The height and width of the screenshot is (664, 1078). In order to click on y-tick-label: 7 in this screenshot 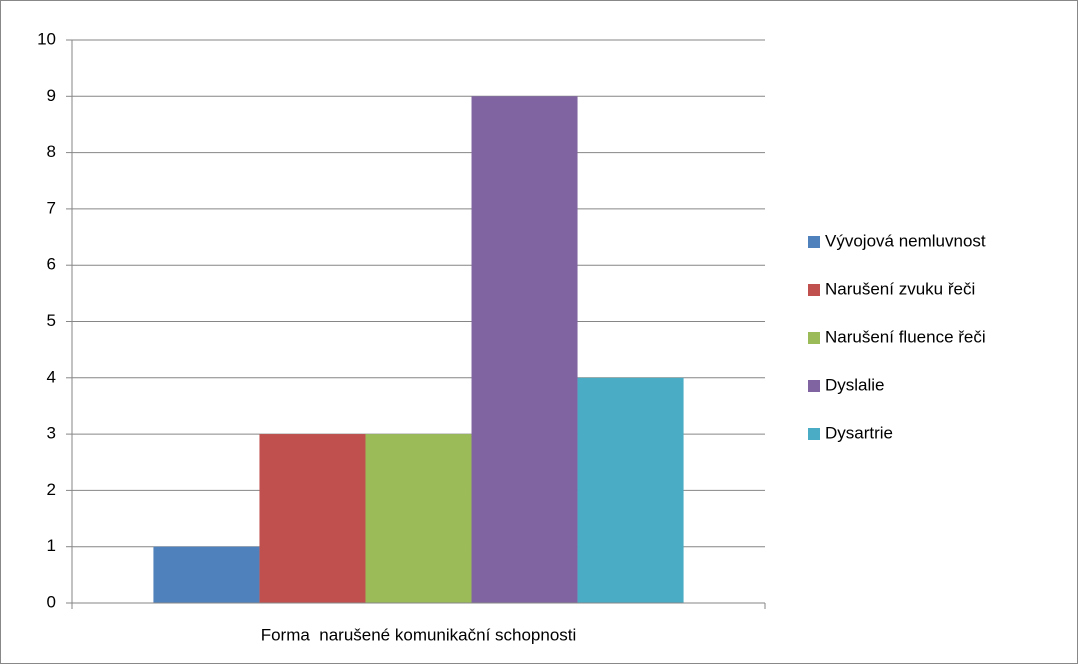, I will do `click(51, 207)`.